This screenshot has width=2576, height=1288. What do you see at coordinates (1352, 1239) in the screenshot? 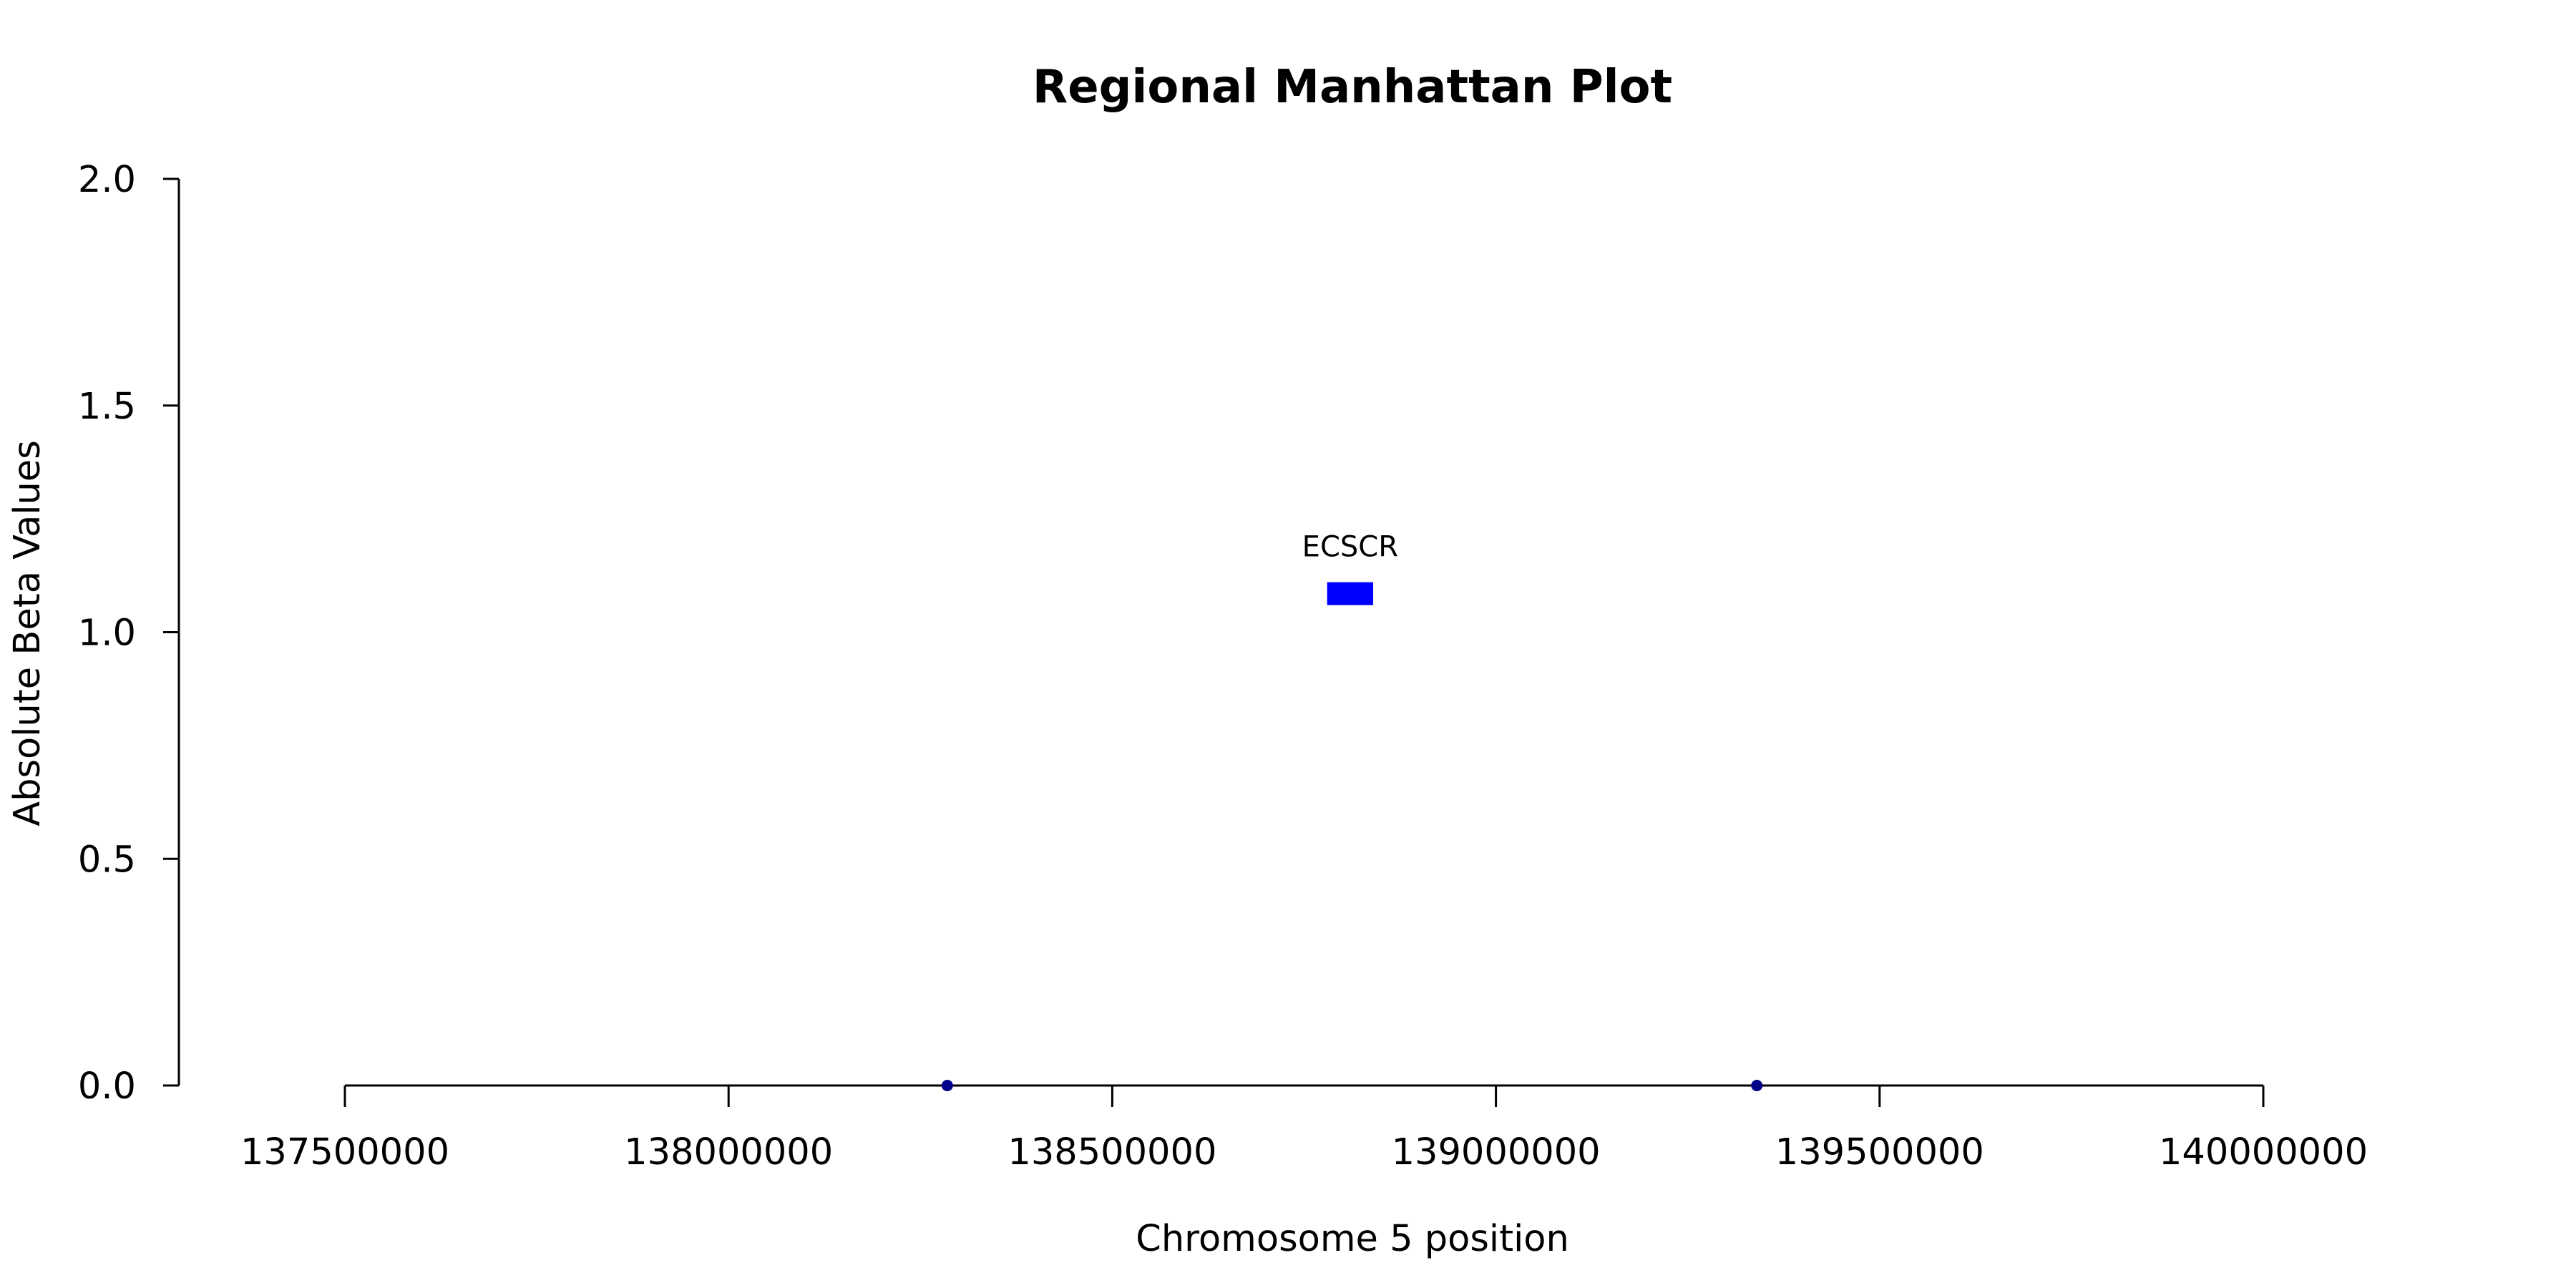
I see `x-axis-label: Chromosome 5 position` at bounding box center [1352, 1239].